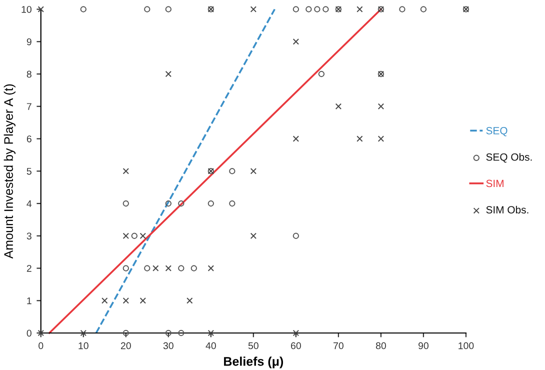 The height and width of the screenshot is (370, 545). What do you see at coordinates (211, 346) in the screenshot?
I see `x-tick-label: 40` at bounding box center [211, 346].